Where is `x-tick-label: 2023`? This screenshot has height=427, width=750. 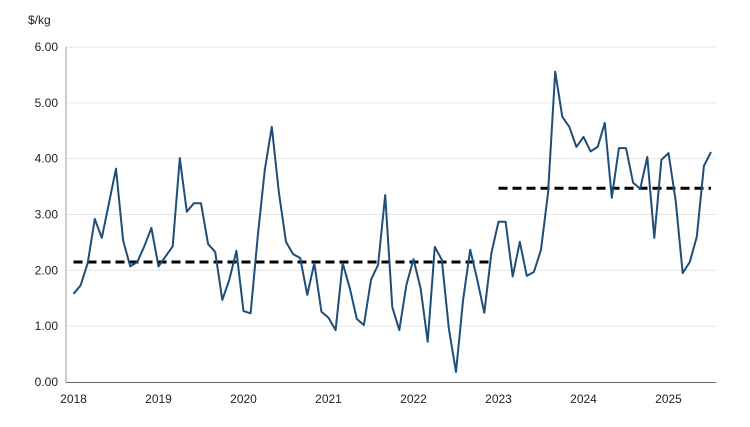
x-tick-label: 2023 is located at coordinates (498, 399).